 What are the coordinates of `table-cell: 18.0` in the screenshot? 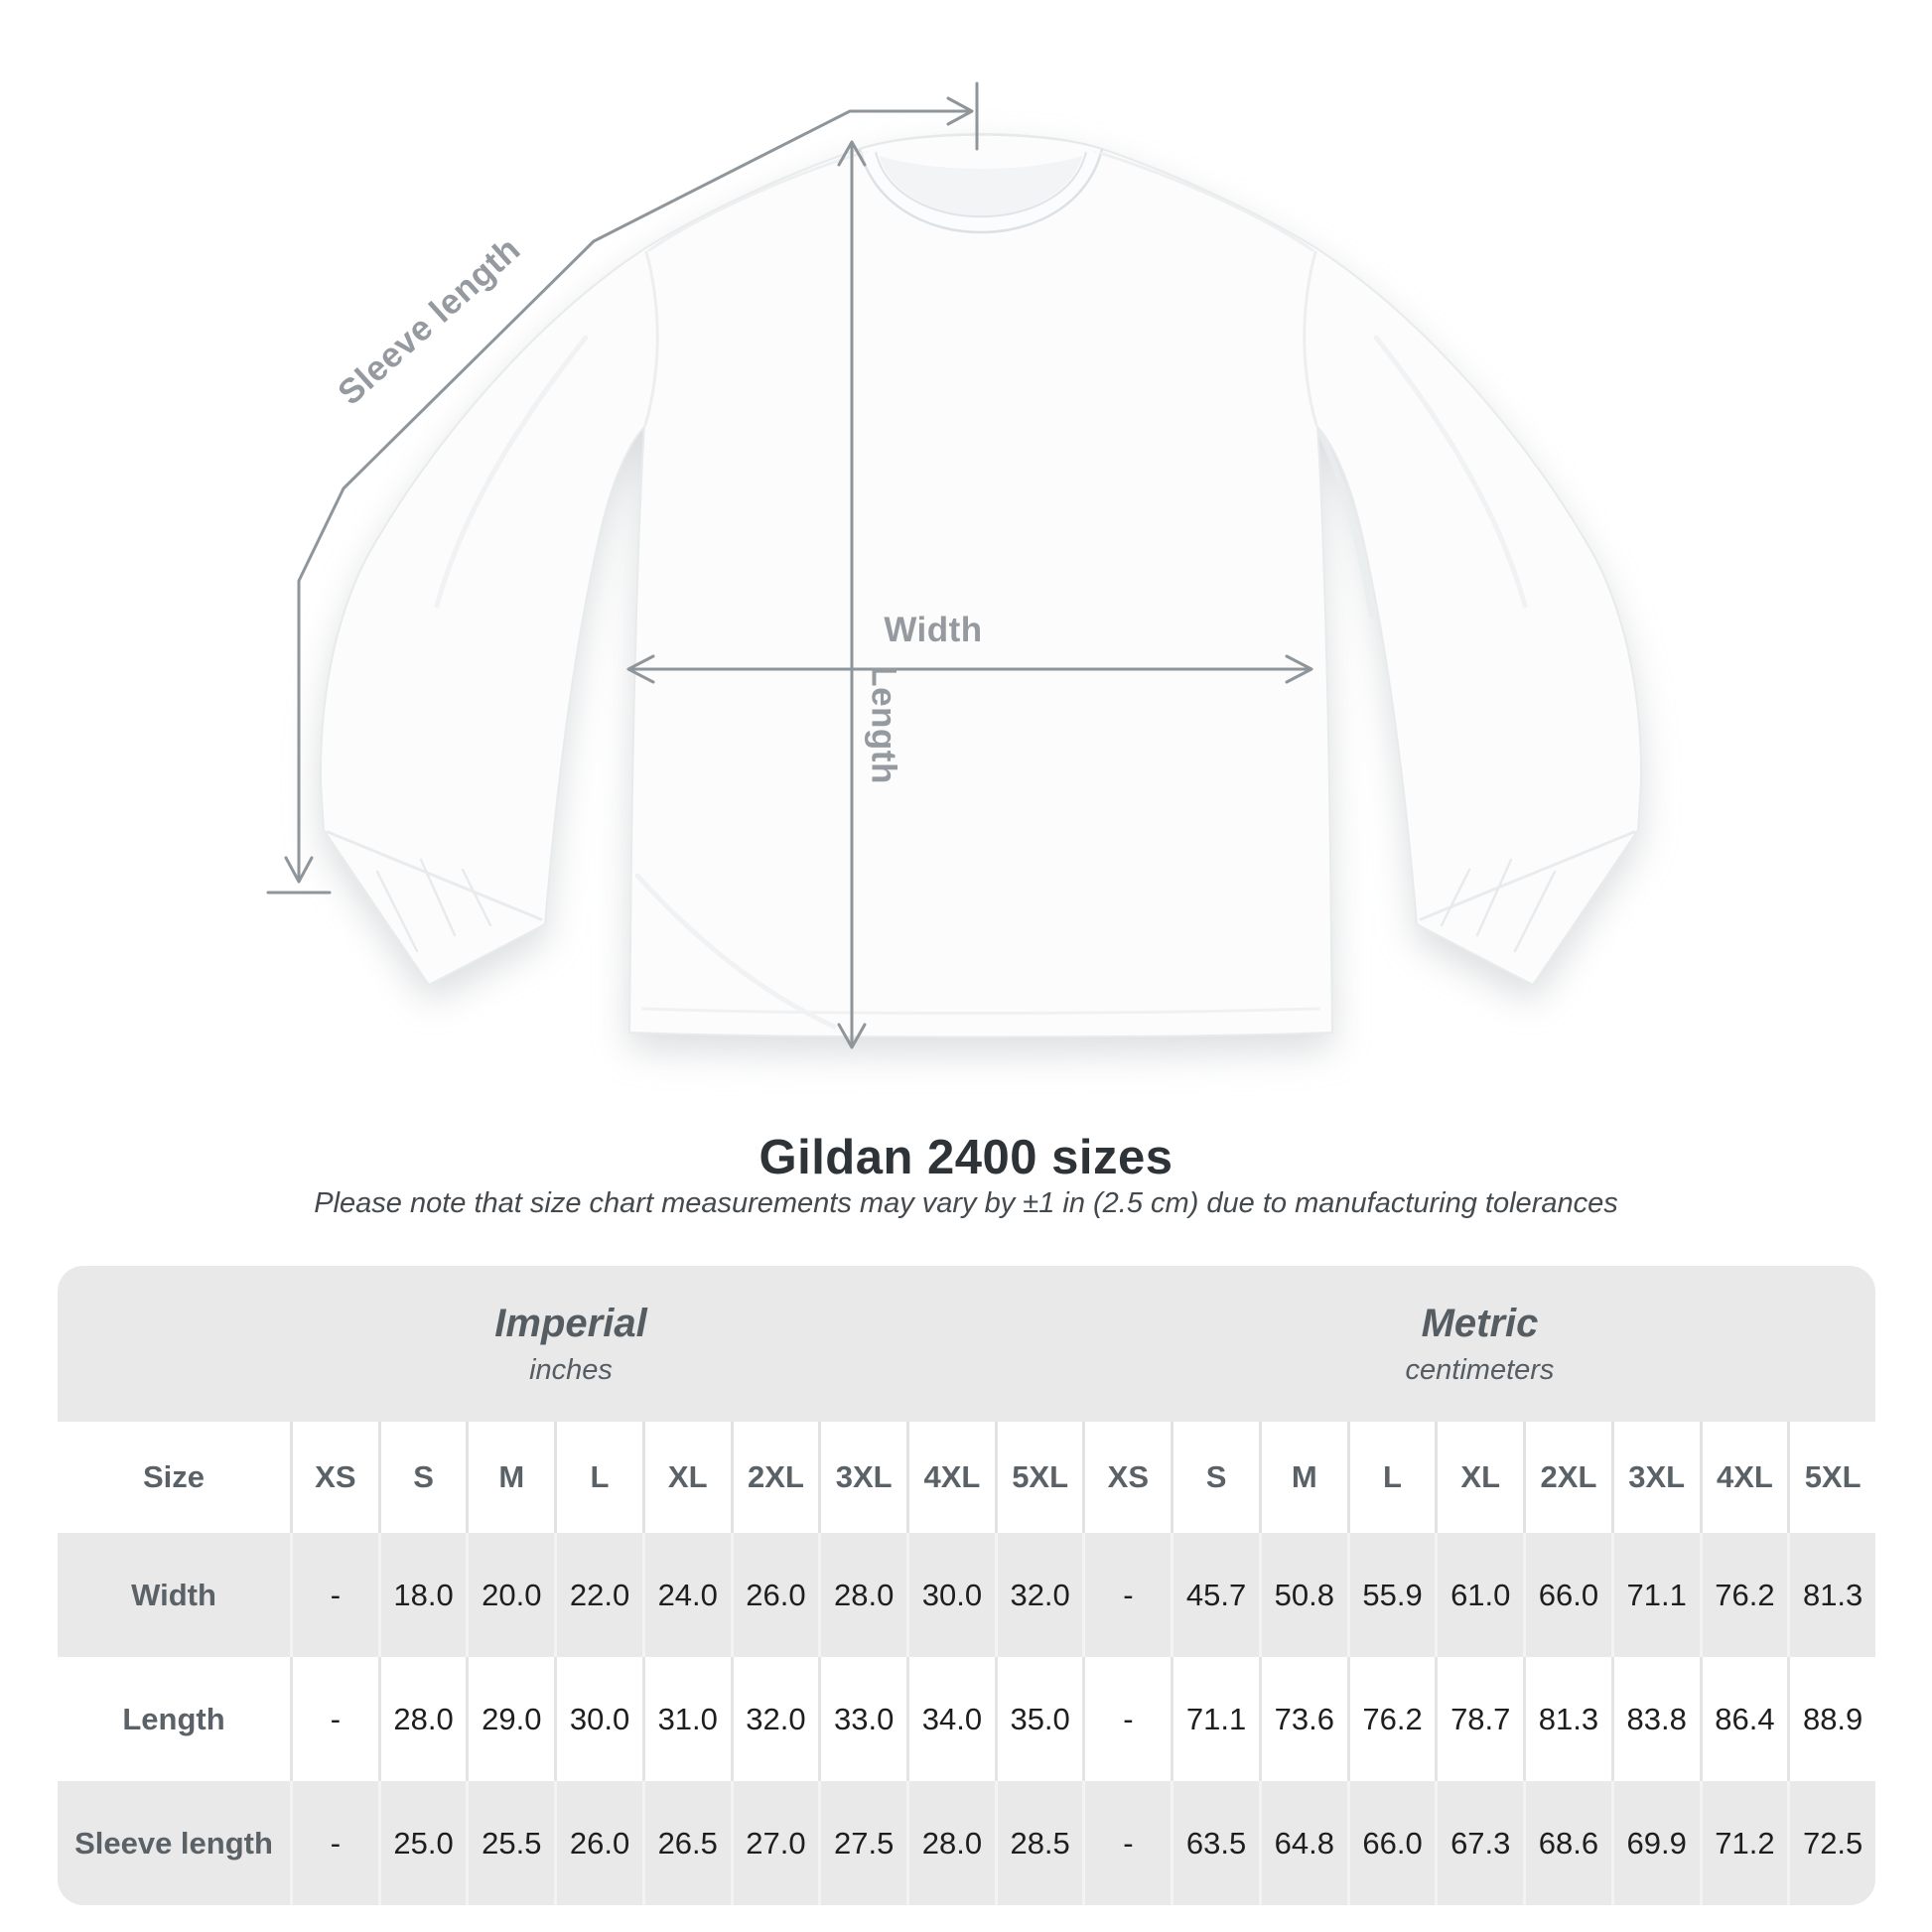 It's located at (422, 1595).